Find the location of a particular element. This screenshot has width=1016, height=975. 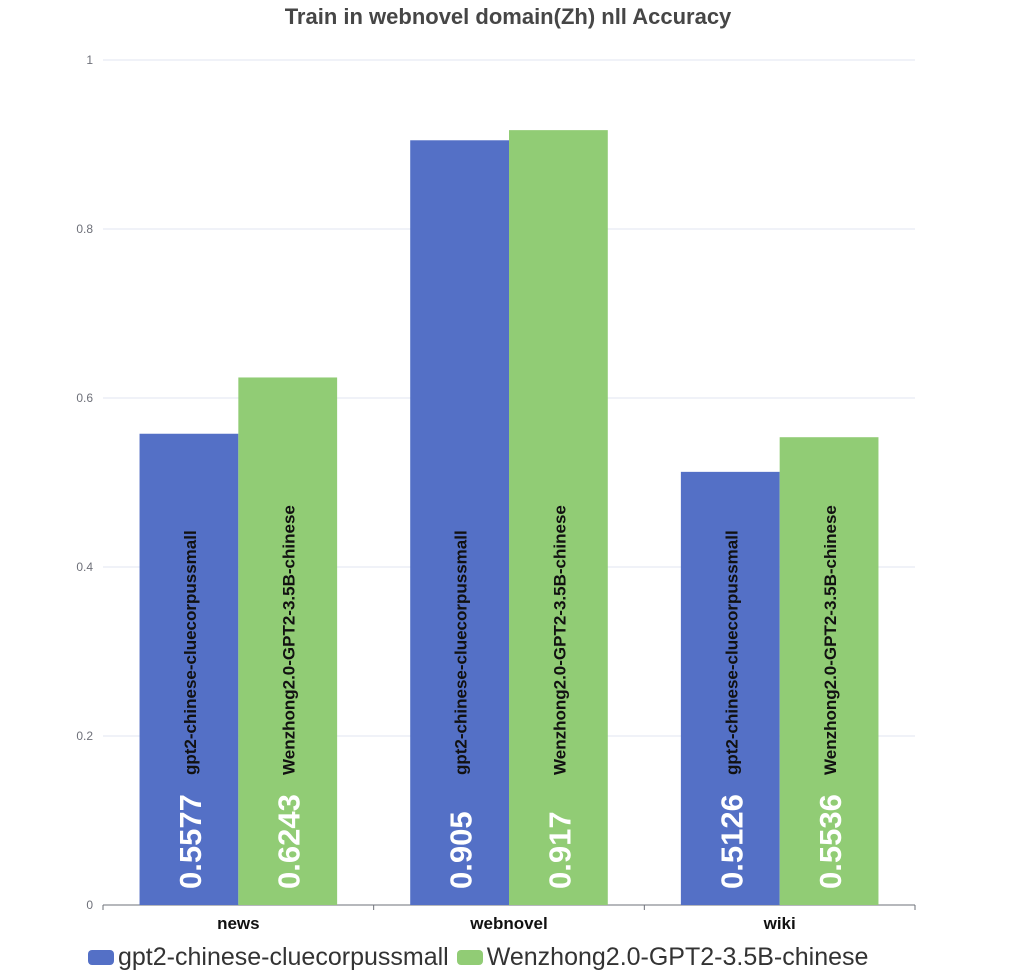

bar-value-label: 0.6243 is located at coordinates (289, 841).